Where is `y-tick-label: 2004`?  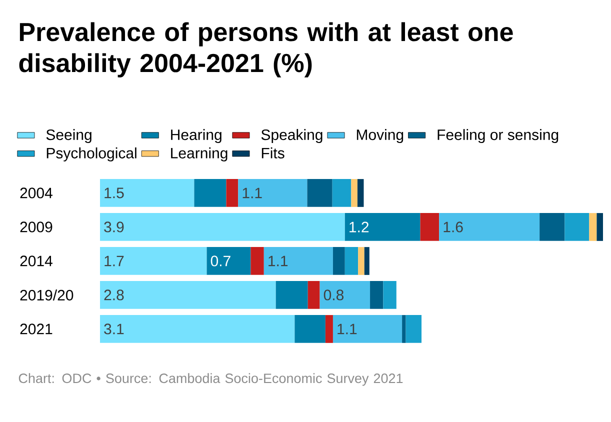 y-tick-label: 2004 is located at coordinates (36, 193).